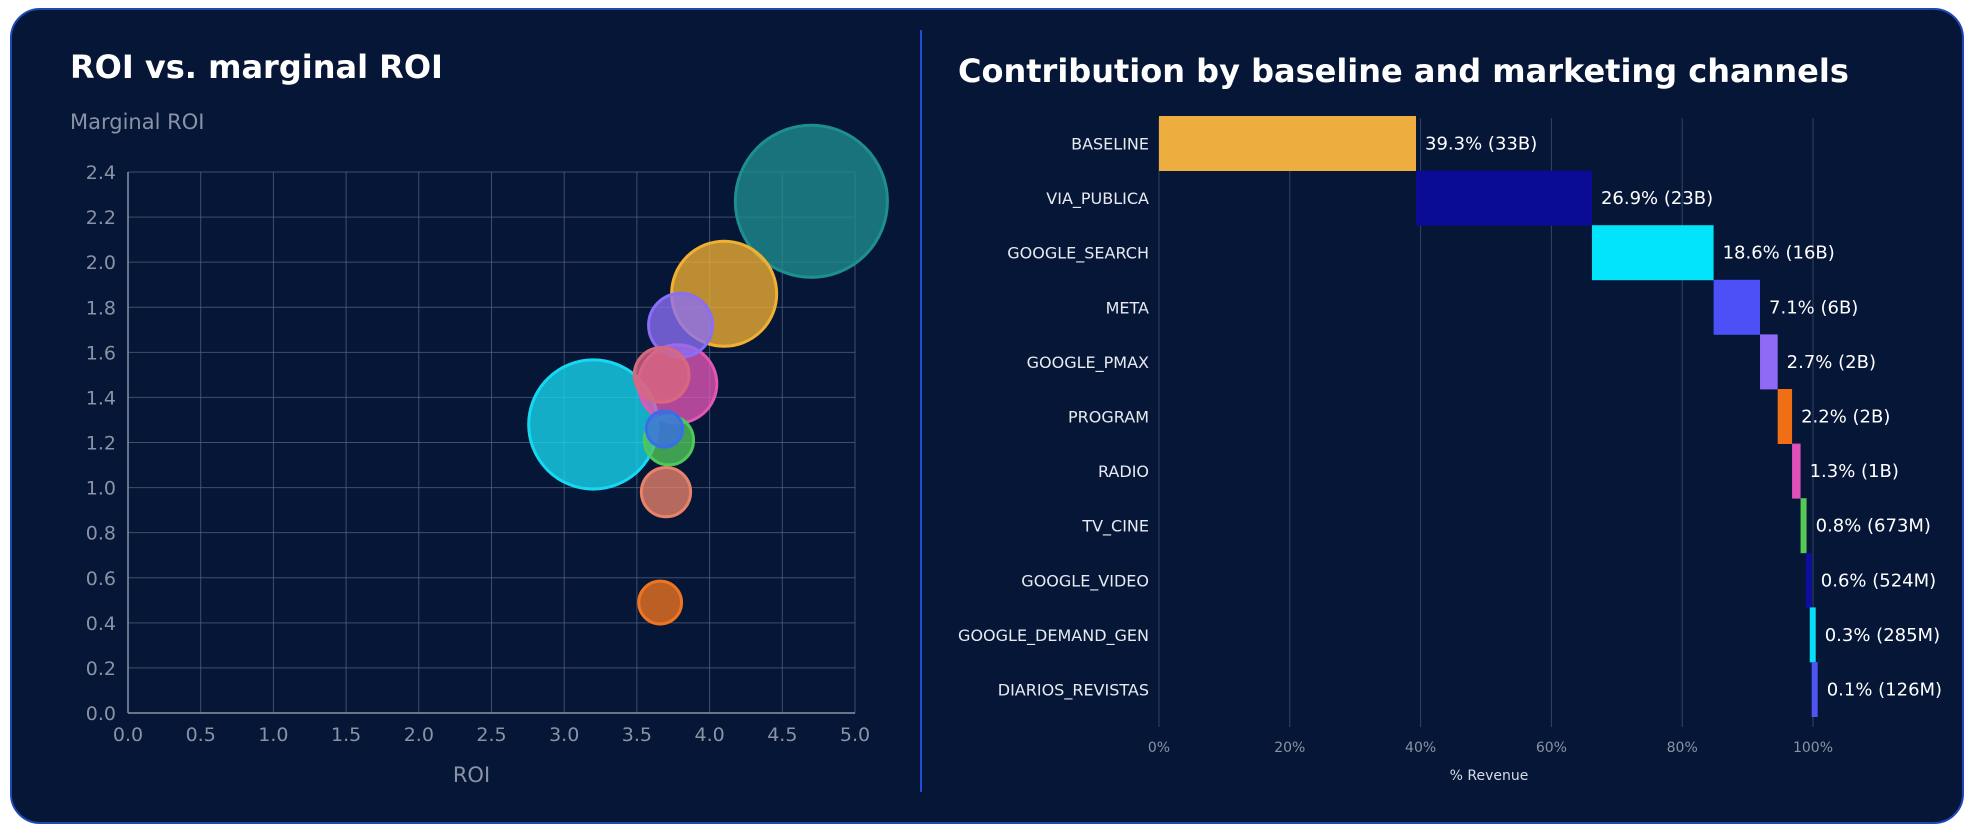 This screenshot has width=1974, height=834. Describe the element at coordinates (1737, 307) in the screenshot. I see `bar-meta` at that location.